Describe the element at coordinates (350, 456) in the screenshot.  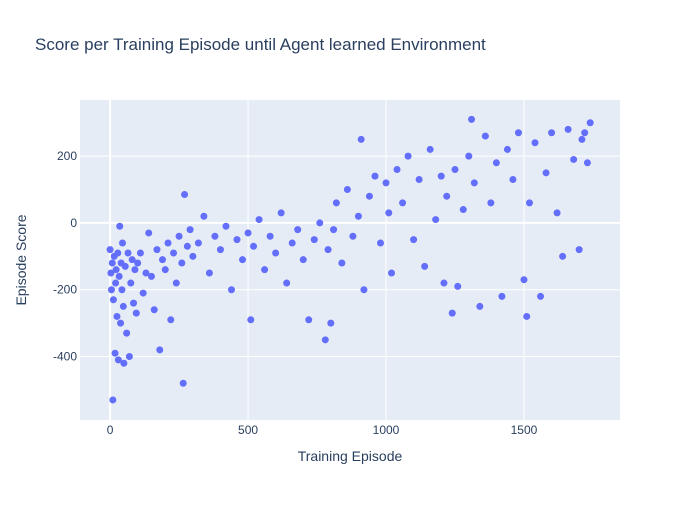
I see `x-axis-title: Training Episode` at that location.